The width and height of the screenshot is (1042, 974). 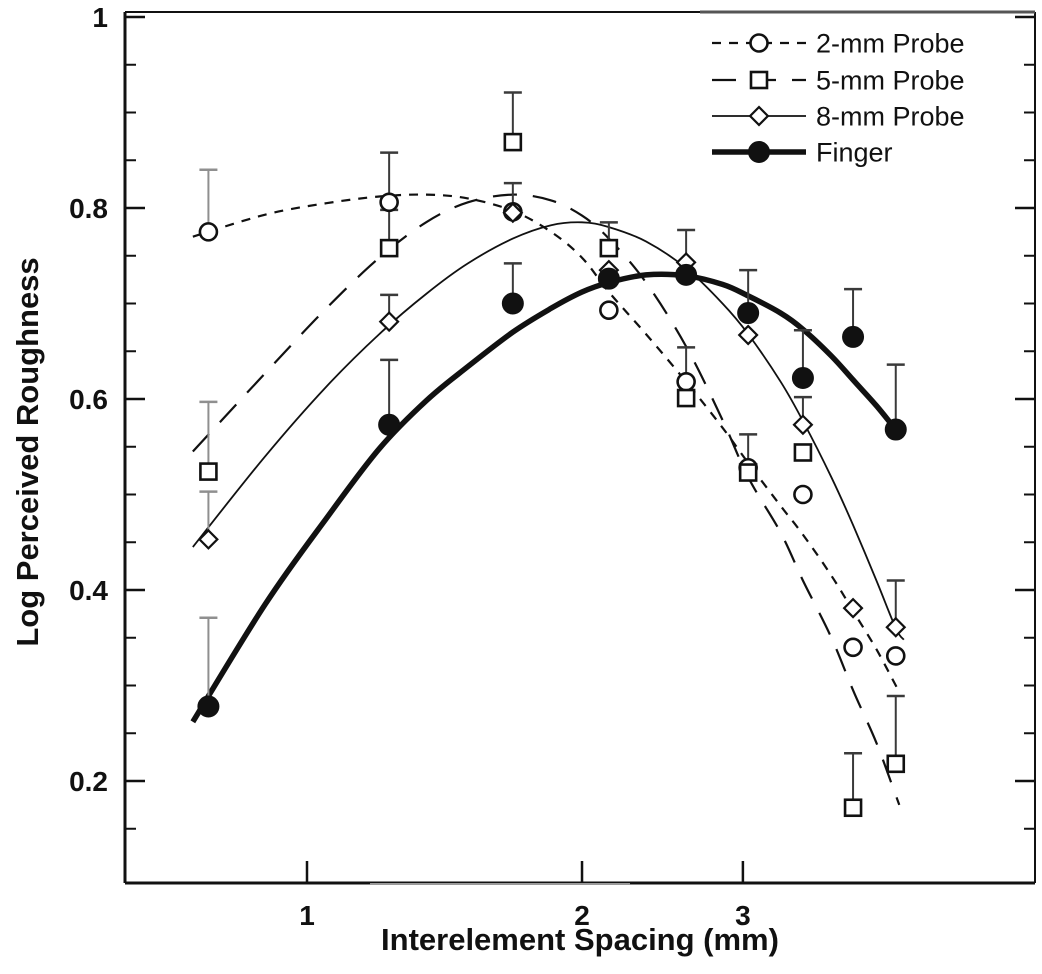 What do you see at coordinates (743, 915) in the screenshot?
I see `x-axis-tick-label: 3` at bounding box center [743, 915].